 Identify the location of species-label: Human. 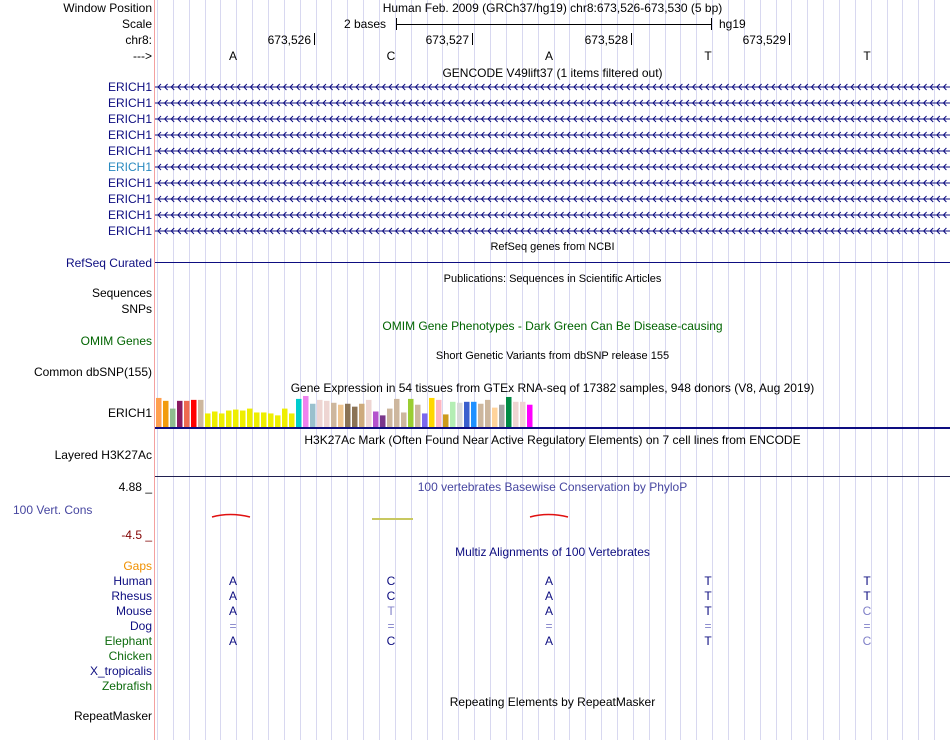
(132, 581).